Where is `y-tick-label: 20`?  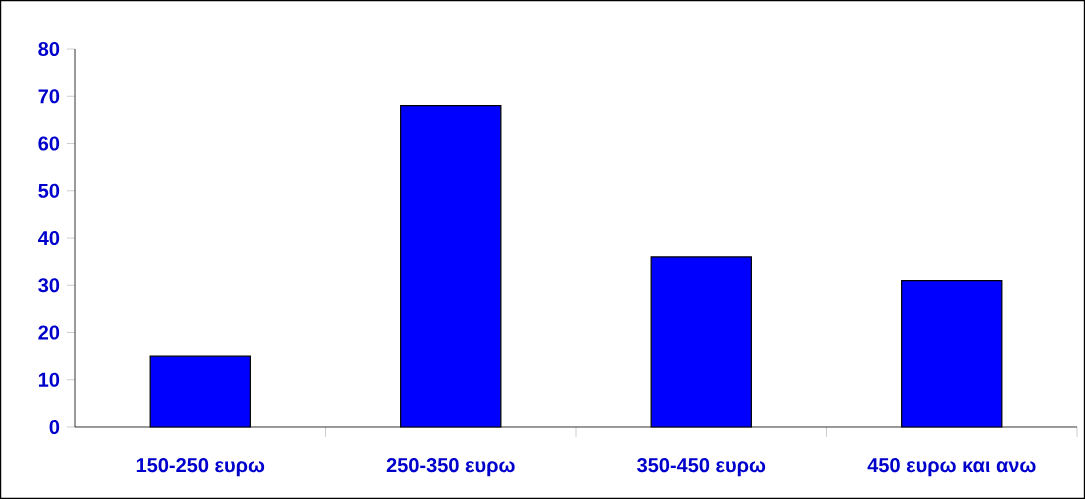 y-tick-label: 20 is located at coordinates (49, 332).